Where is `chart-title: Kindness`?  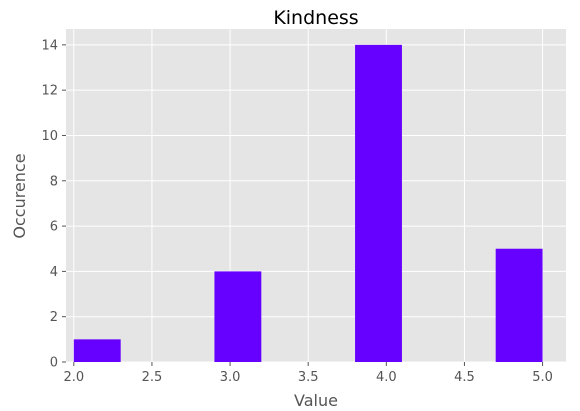 chart-title: Kindness is located at coordinates (315, 18).